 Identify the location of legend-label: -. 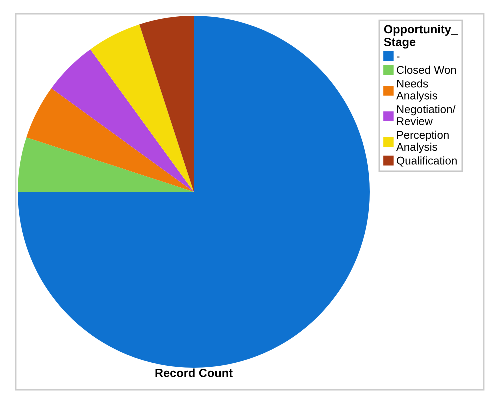
(398, 57).